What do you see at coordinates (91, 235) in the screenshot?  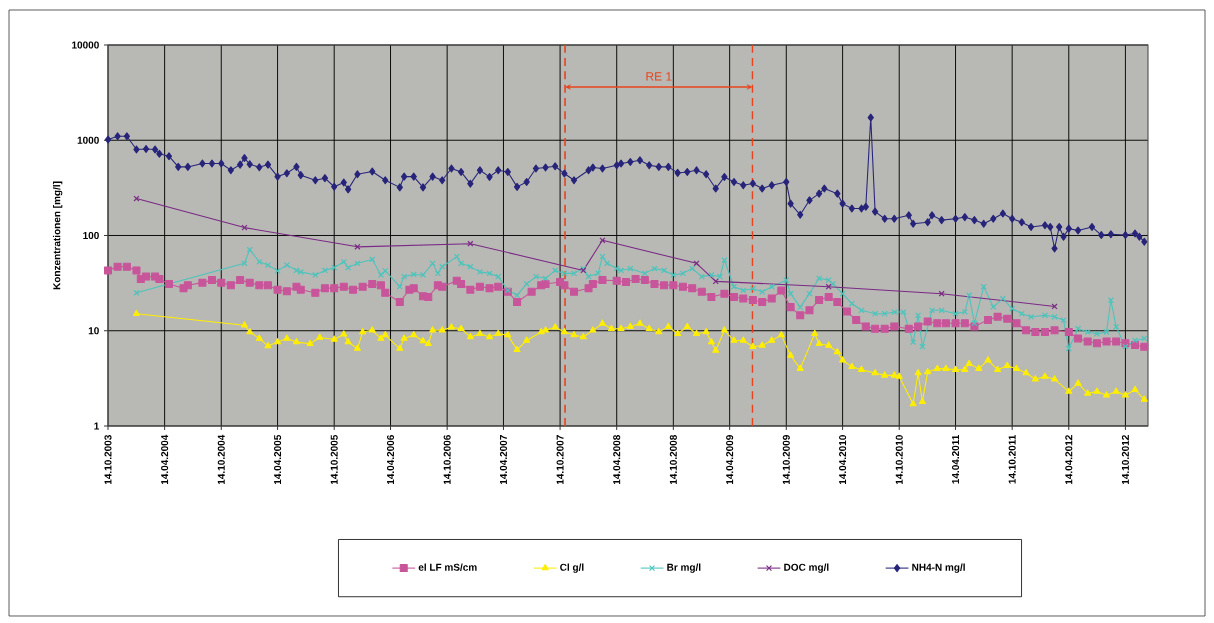 I see `y-tick-label: 100` at bounding box center [91, 235].